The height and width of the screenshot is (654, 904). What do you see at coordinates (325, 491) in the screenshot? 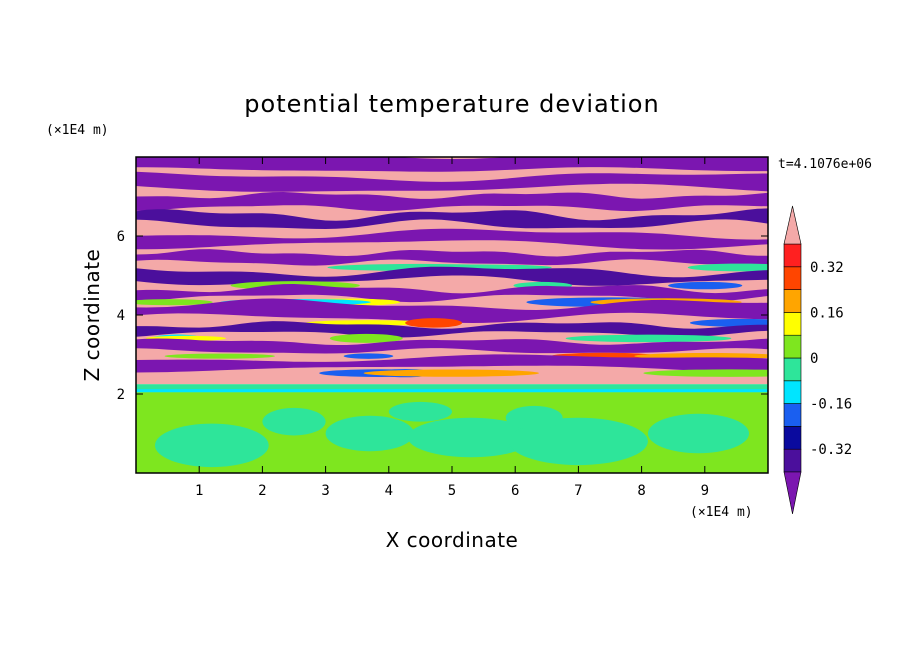
I see `x-tick-label: 3` at bounding box center [325, 491].